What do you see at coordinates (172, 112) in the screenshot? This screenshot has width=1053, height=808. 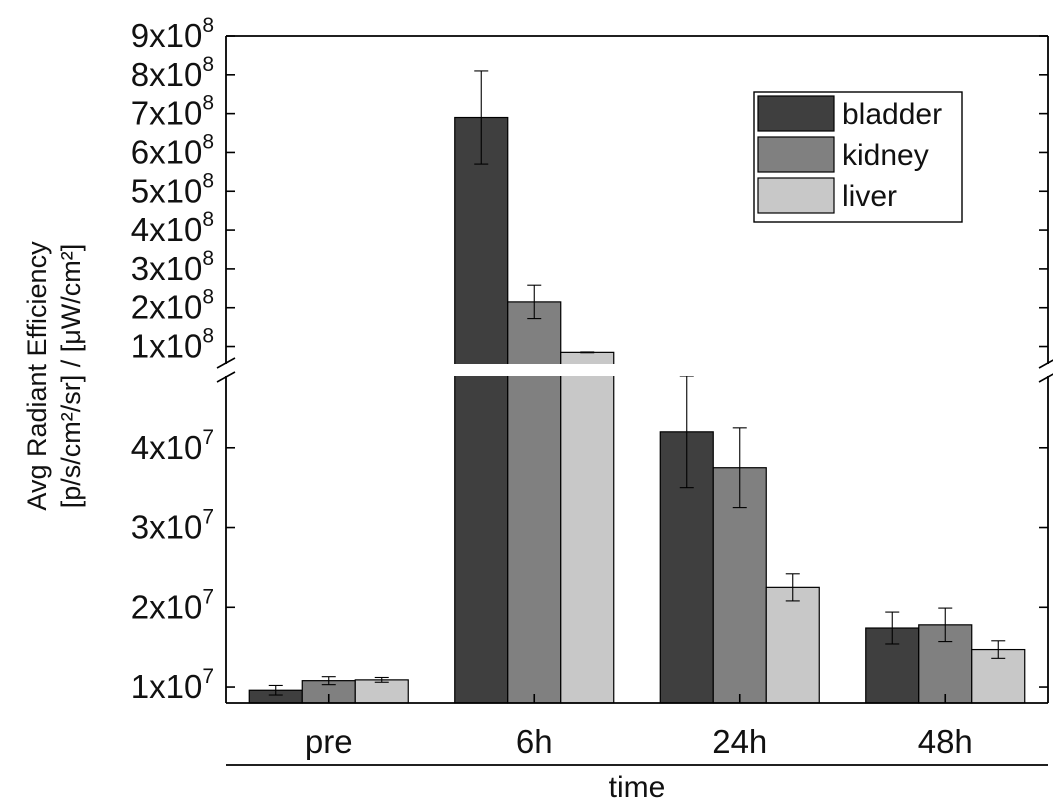 I see `y-tick-label: 7x10⁸` at bounding box center [172, 112].